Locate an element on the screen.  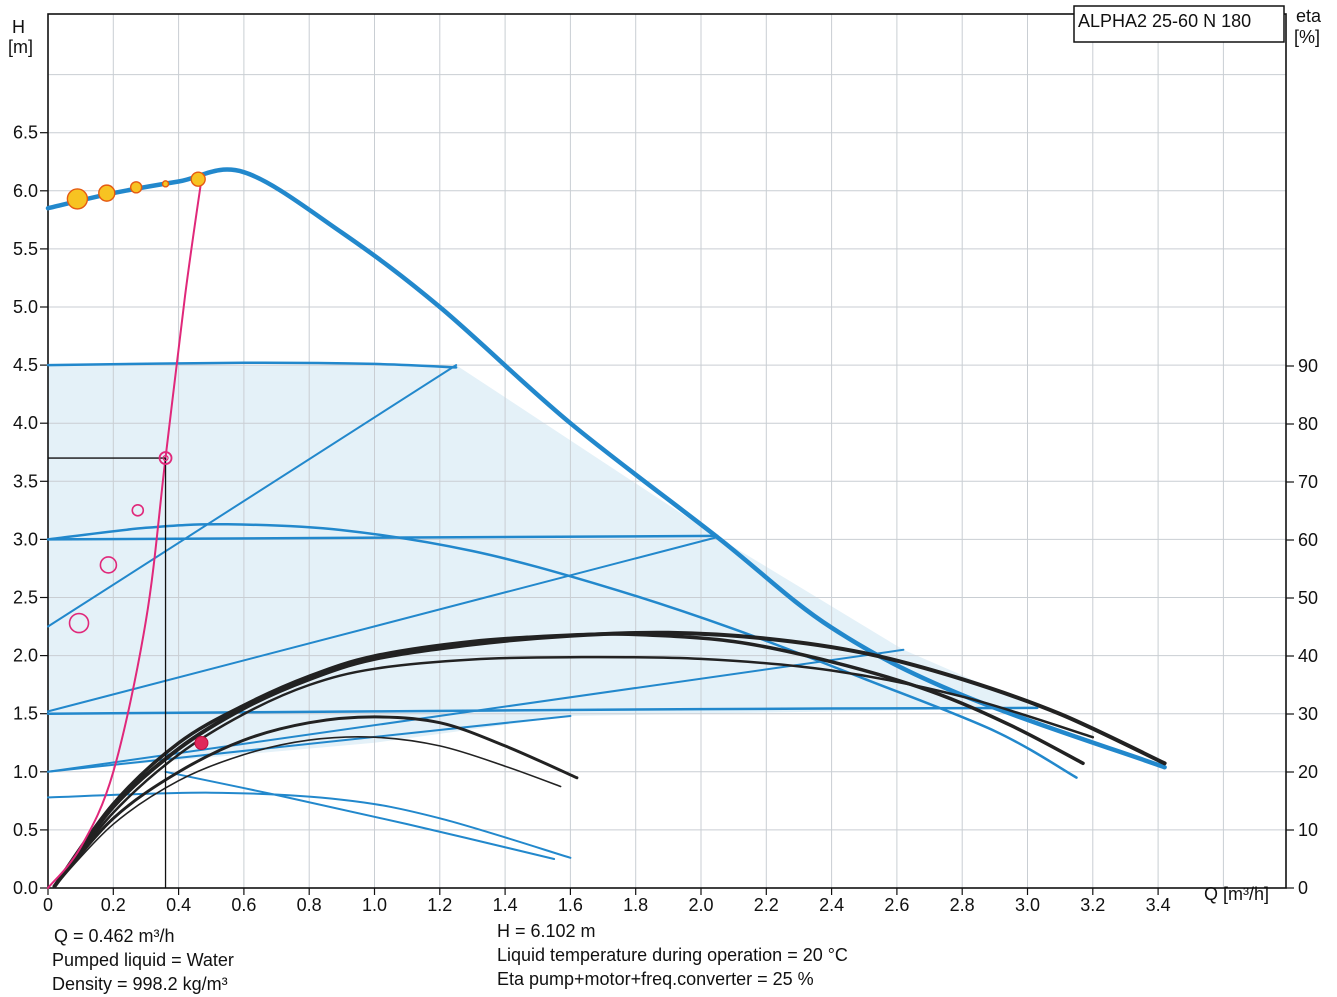
x-tick-label: 2.4 is located at coordinates (831, 905).